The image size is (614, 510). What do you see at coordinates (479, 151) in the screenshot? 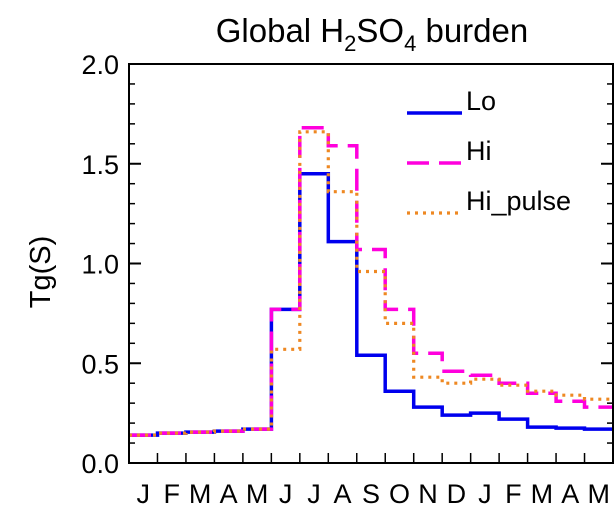
I see `legend-label-1: Hi` at bounding box center [479, 151].